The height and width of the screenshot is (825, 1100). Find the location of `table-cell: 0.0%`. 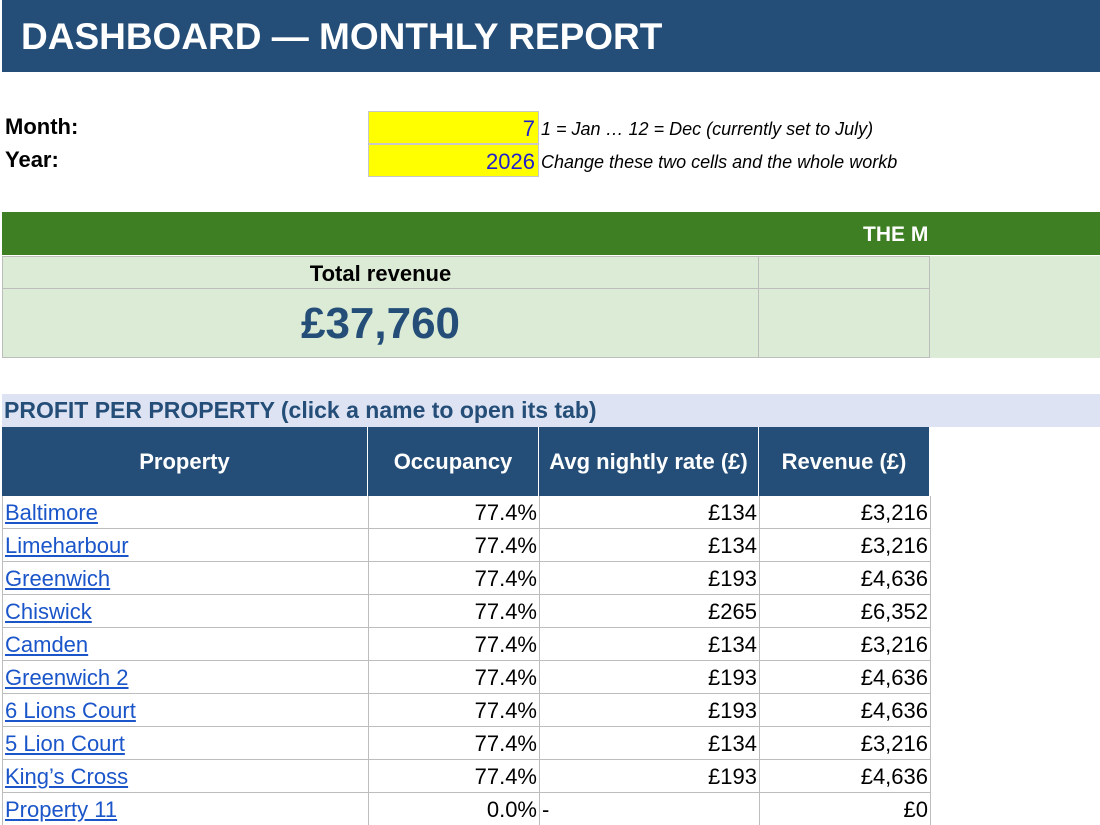

table-cell: 0.0% is located at coordinates (454, 809).